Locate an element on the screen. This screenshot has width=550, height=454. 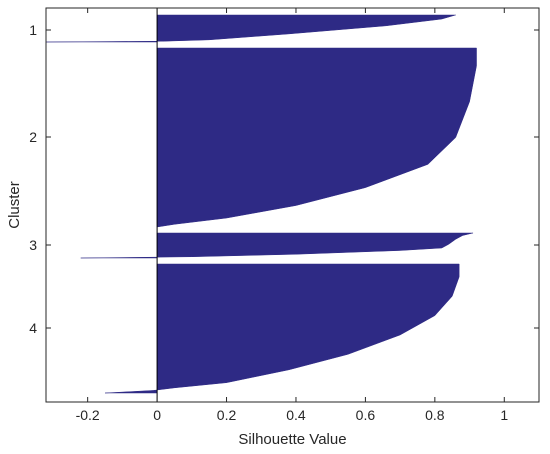
x-tick-label: -0.2 is located at coordinates (88, 415).